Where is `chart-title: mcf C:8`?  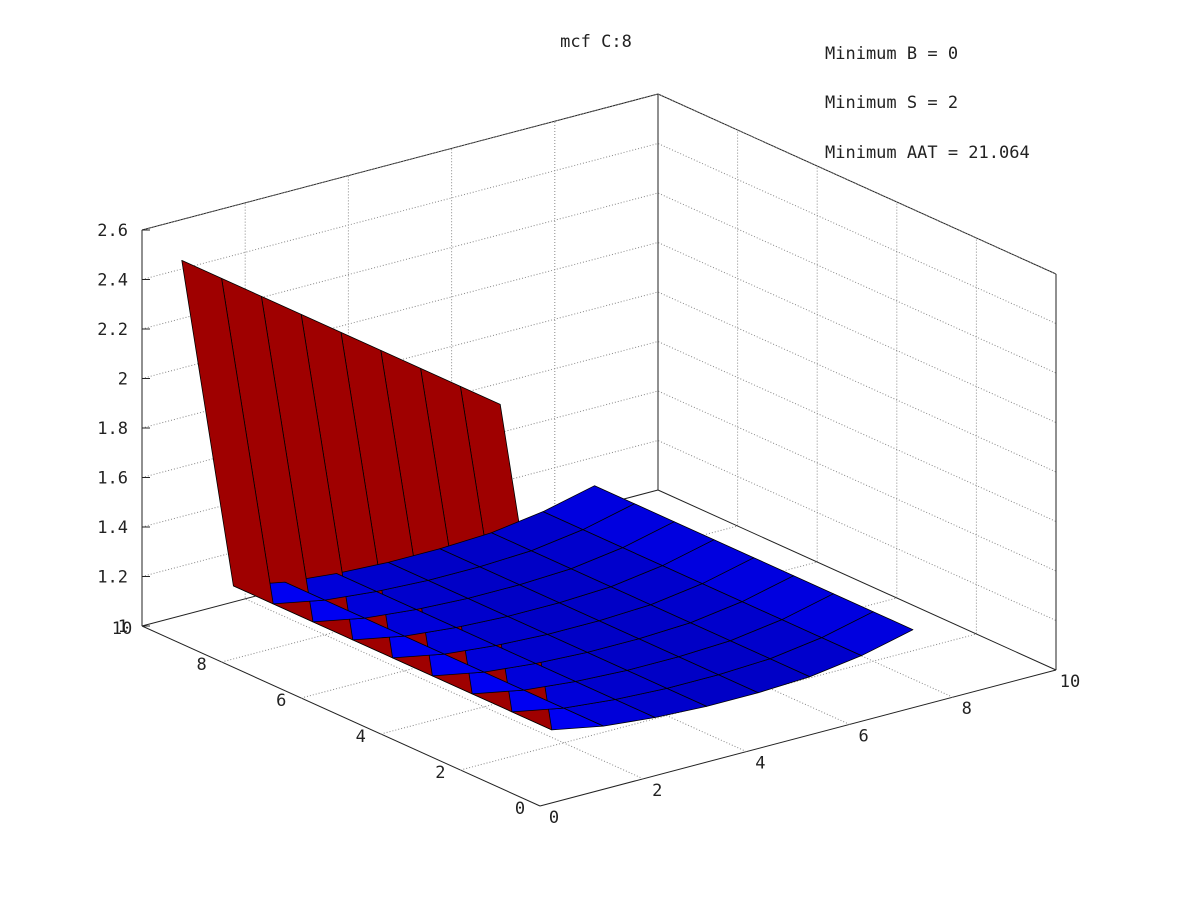 chart-title: mcf C:8 is located at coordinates (596, 42).